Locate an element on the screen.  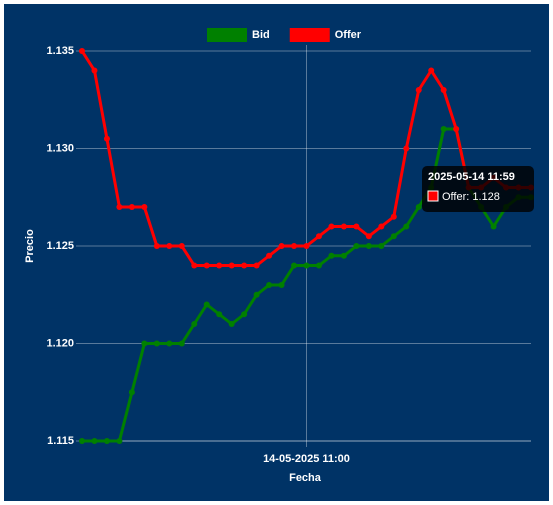
y-tick-label: 1.115 is located at coordinates (60, 441).